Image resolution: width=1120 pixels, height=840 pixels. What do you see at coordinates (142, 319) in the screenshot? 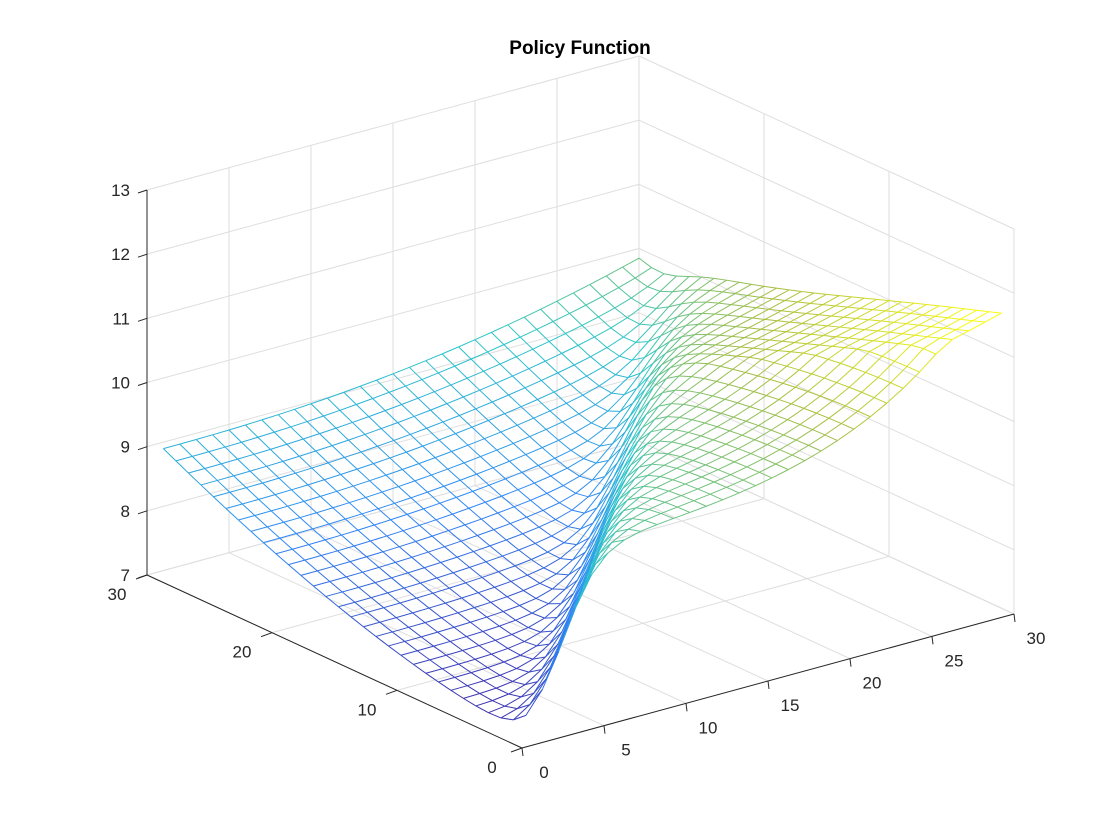
I see `z-tick` at bounding box center [142, 319].